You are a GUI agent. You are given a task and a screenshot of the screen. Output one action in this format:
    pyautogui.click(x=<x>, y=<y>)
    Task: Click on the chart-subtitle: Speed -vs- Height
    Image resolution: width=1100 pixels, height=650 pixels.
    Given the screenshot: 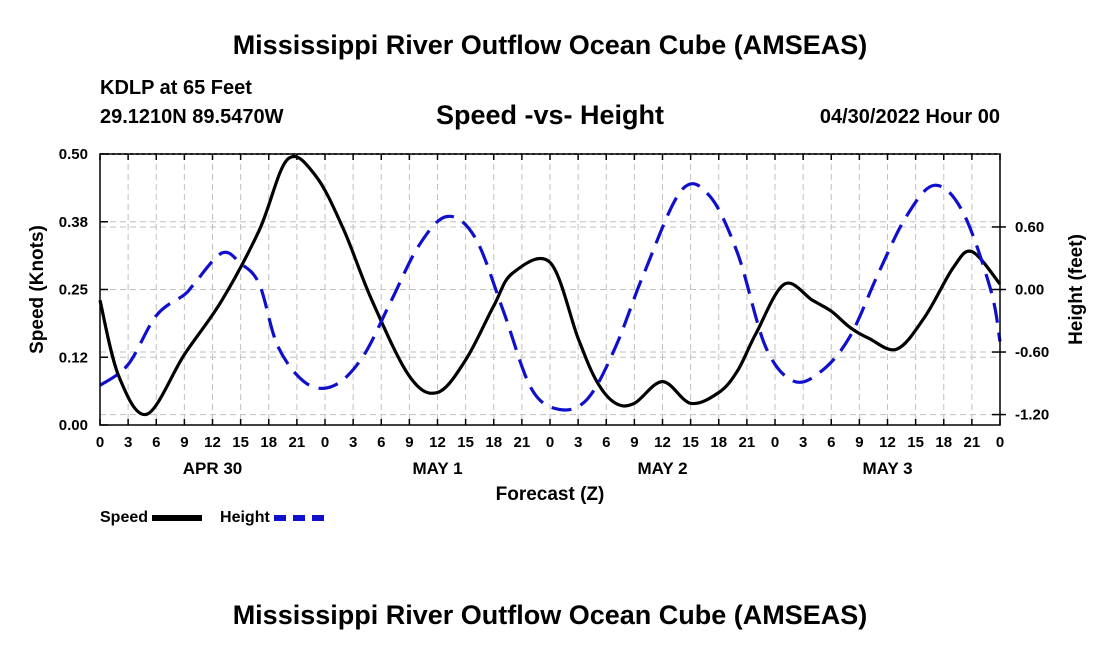 What is the action you would take?
    pyautogui.click(x=550, y=115)
    